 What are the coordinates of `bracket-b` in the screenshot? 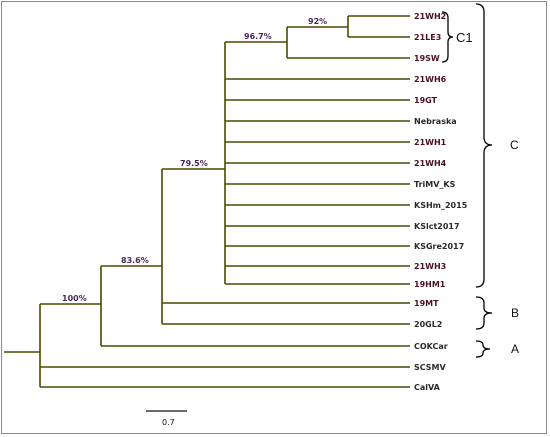 It's located at (484, 313).